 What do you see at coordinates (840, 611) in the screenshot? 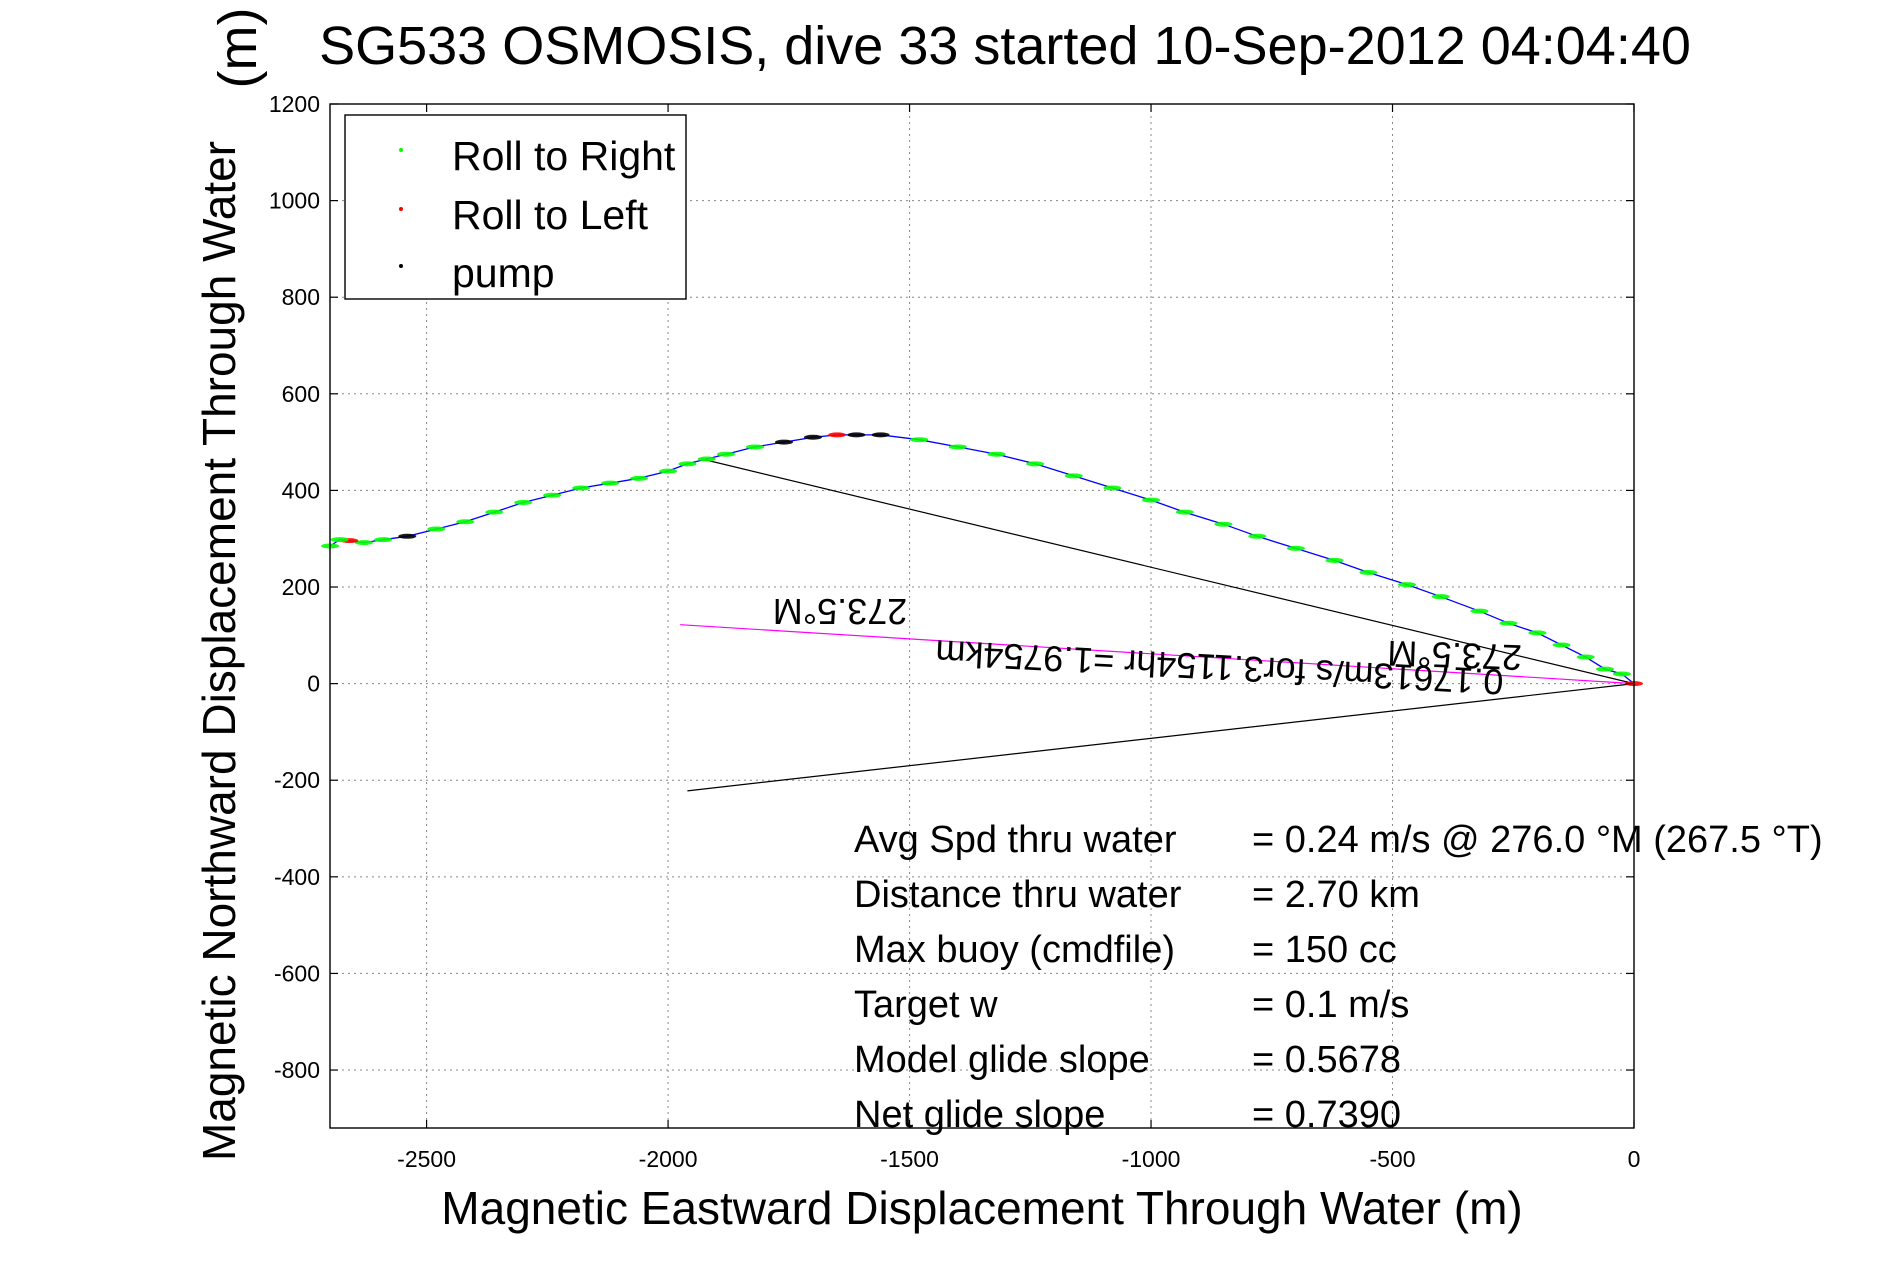
I see `ray-label-heading-left: 273.5°M` at bounding box center [840, 611].